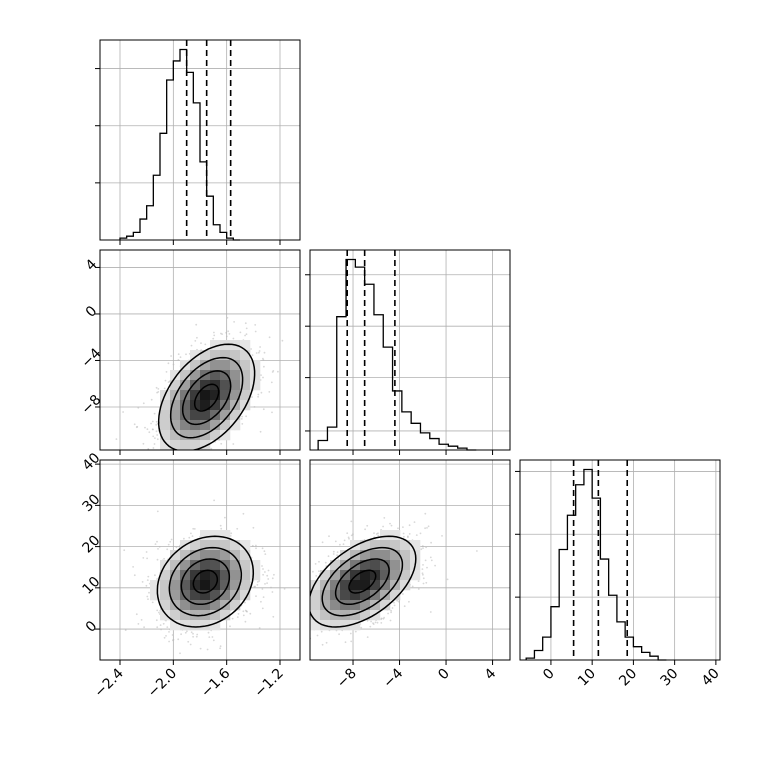  Describe the element at coordinates (491, 674) in the screenshot. I see `x-tick-label: 4` at that location.